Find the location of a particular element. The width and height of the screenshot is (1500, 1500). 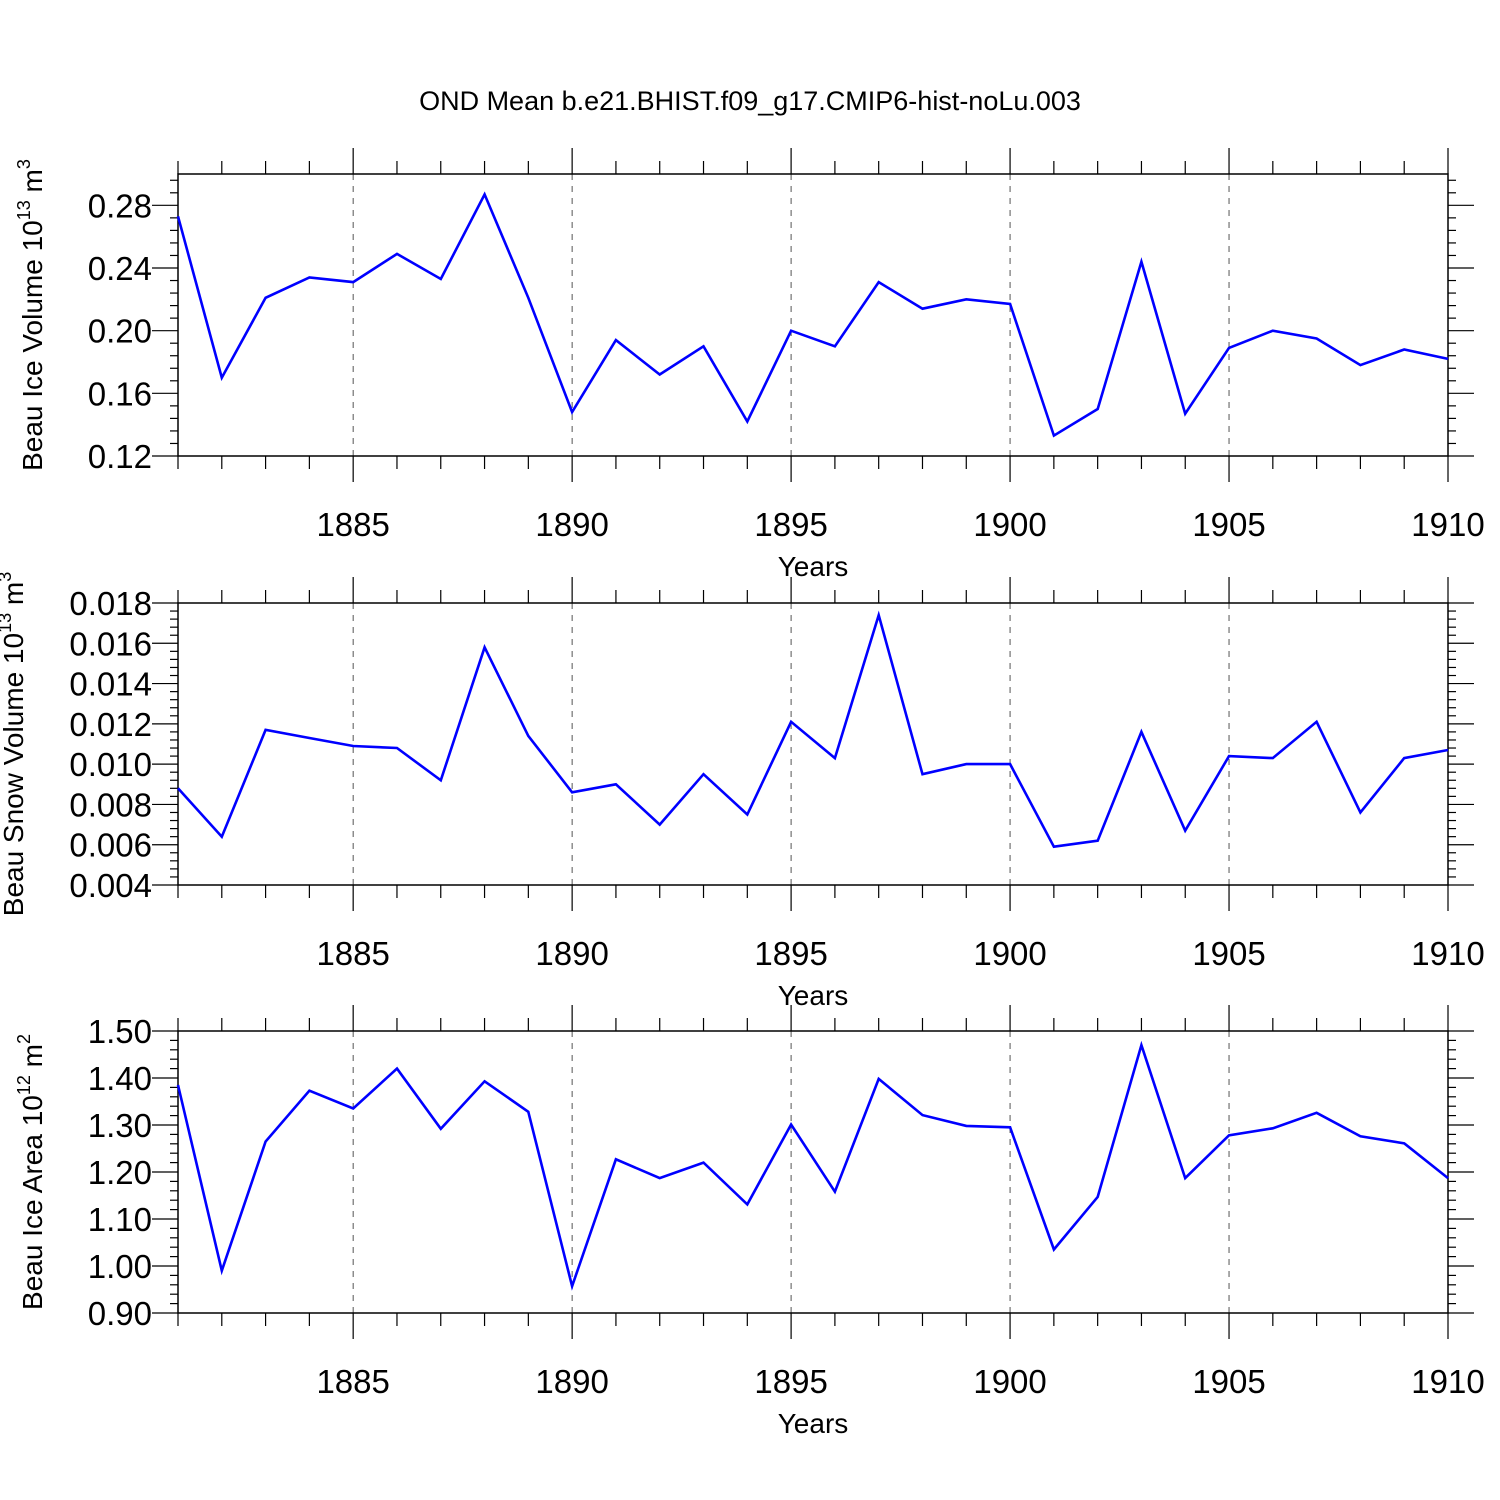

y-axis-title: Beau Snow Volume 1013 m3 is located at coordinates (14, 744).